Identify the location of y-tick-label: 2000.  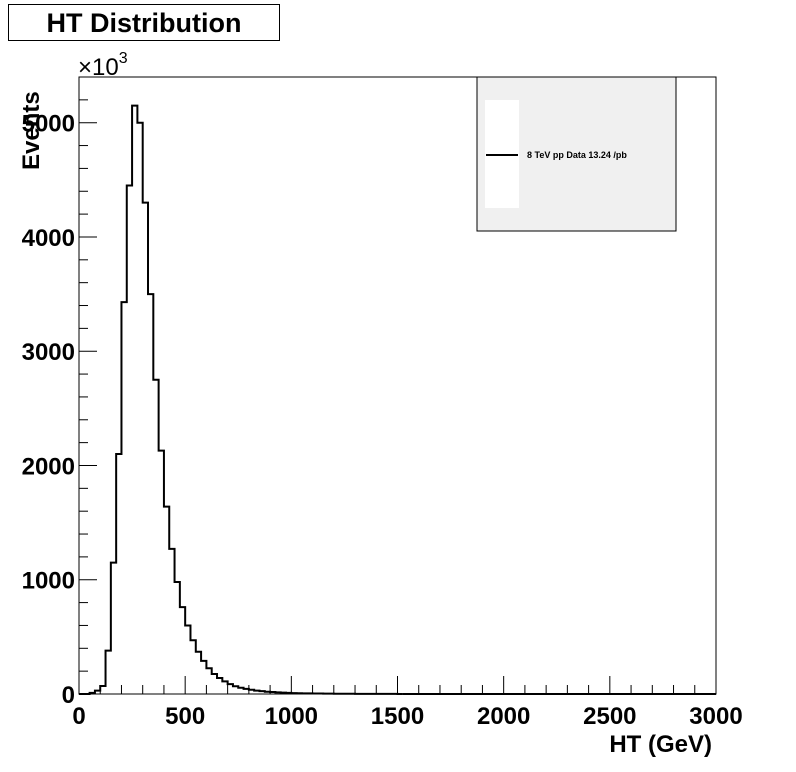
(48, 466).